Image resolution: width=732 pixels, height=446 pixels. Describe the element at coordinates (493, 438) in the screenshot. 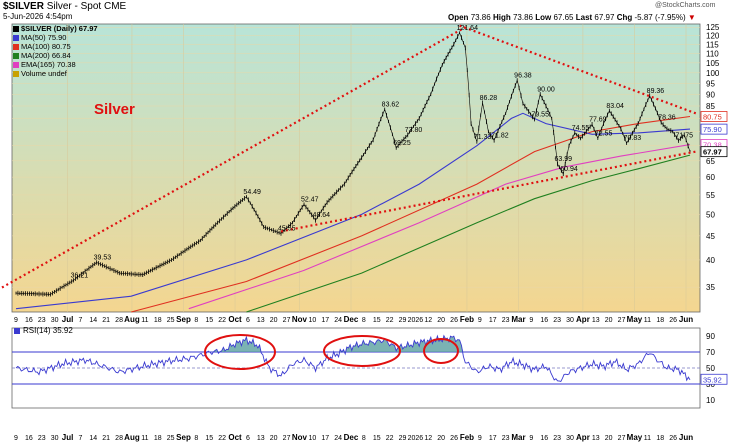

I see `rsi-x-tick: 17` at that location.